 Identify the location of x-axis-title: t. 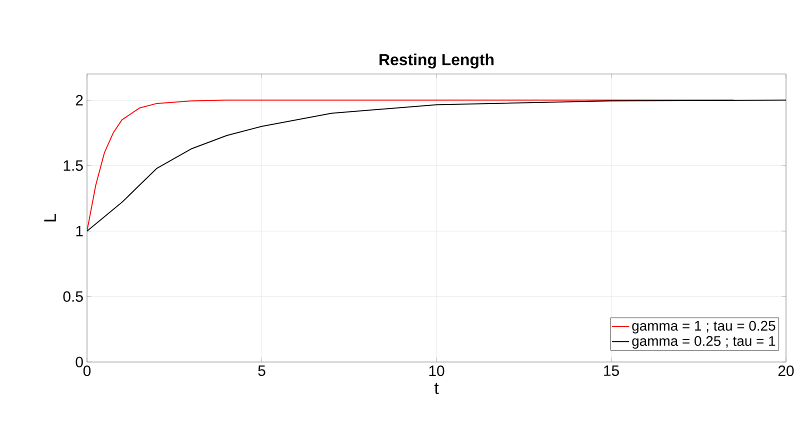
(436, 388).